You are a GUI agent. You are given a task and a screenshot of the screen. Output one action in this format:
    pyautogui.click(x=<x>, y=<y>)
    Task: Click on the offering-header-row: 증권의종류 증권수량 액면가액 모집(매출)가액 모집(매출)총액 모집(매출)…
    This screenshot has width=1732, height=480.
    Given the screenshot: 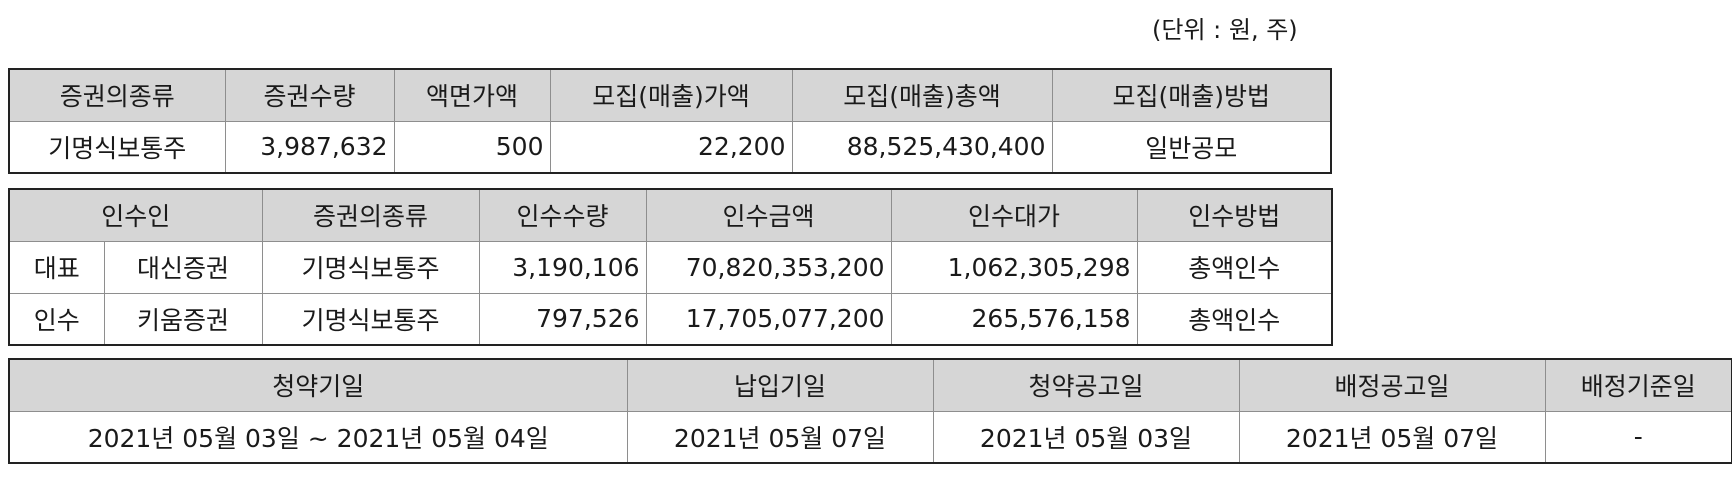 What is the action you would take?
    pyautogui.click(x=670, y=95)
    